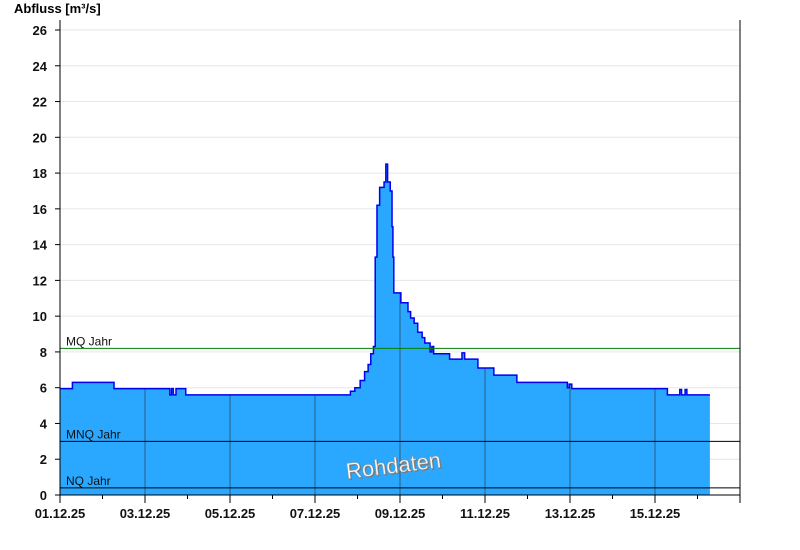 This screenshot has height=550, width=800. Describe the element at coordinates (40, 102) in the screenshot. I see `y-tick-label: 22` at that location.